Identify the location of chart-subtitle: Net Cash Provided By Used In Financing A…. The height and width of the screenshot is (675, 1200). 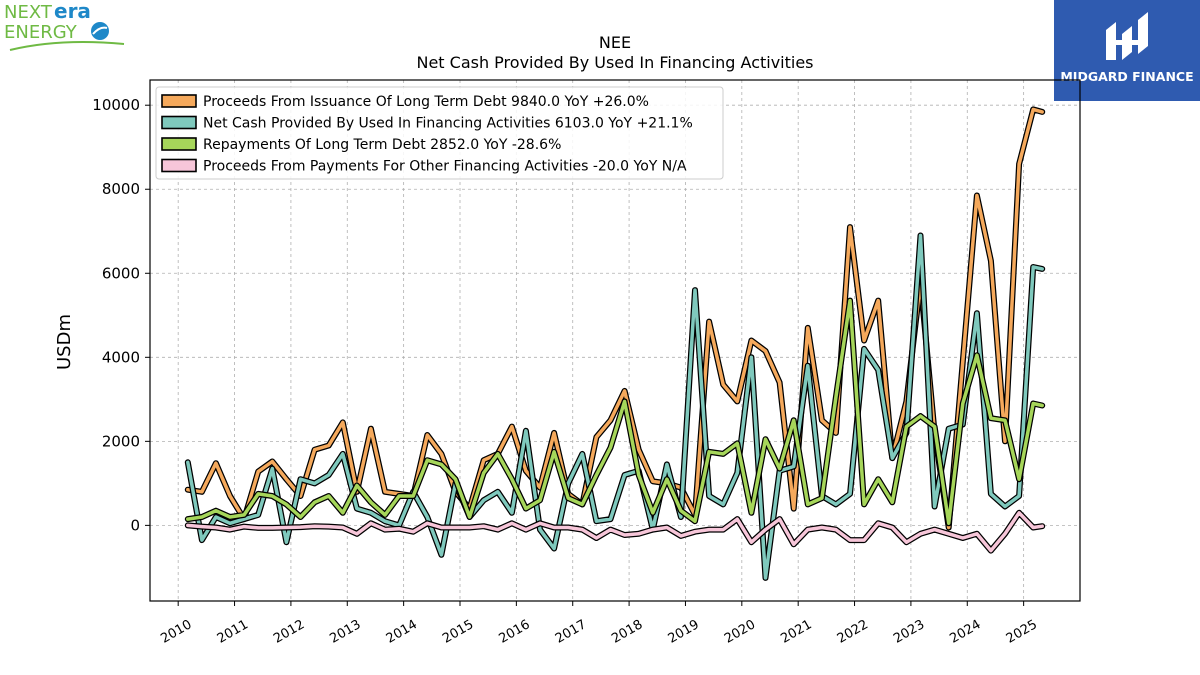
(614, 62).